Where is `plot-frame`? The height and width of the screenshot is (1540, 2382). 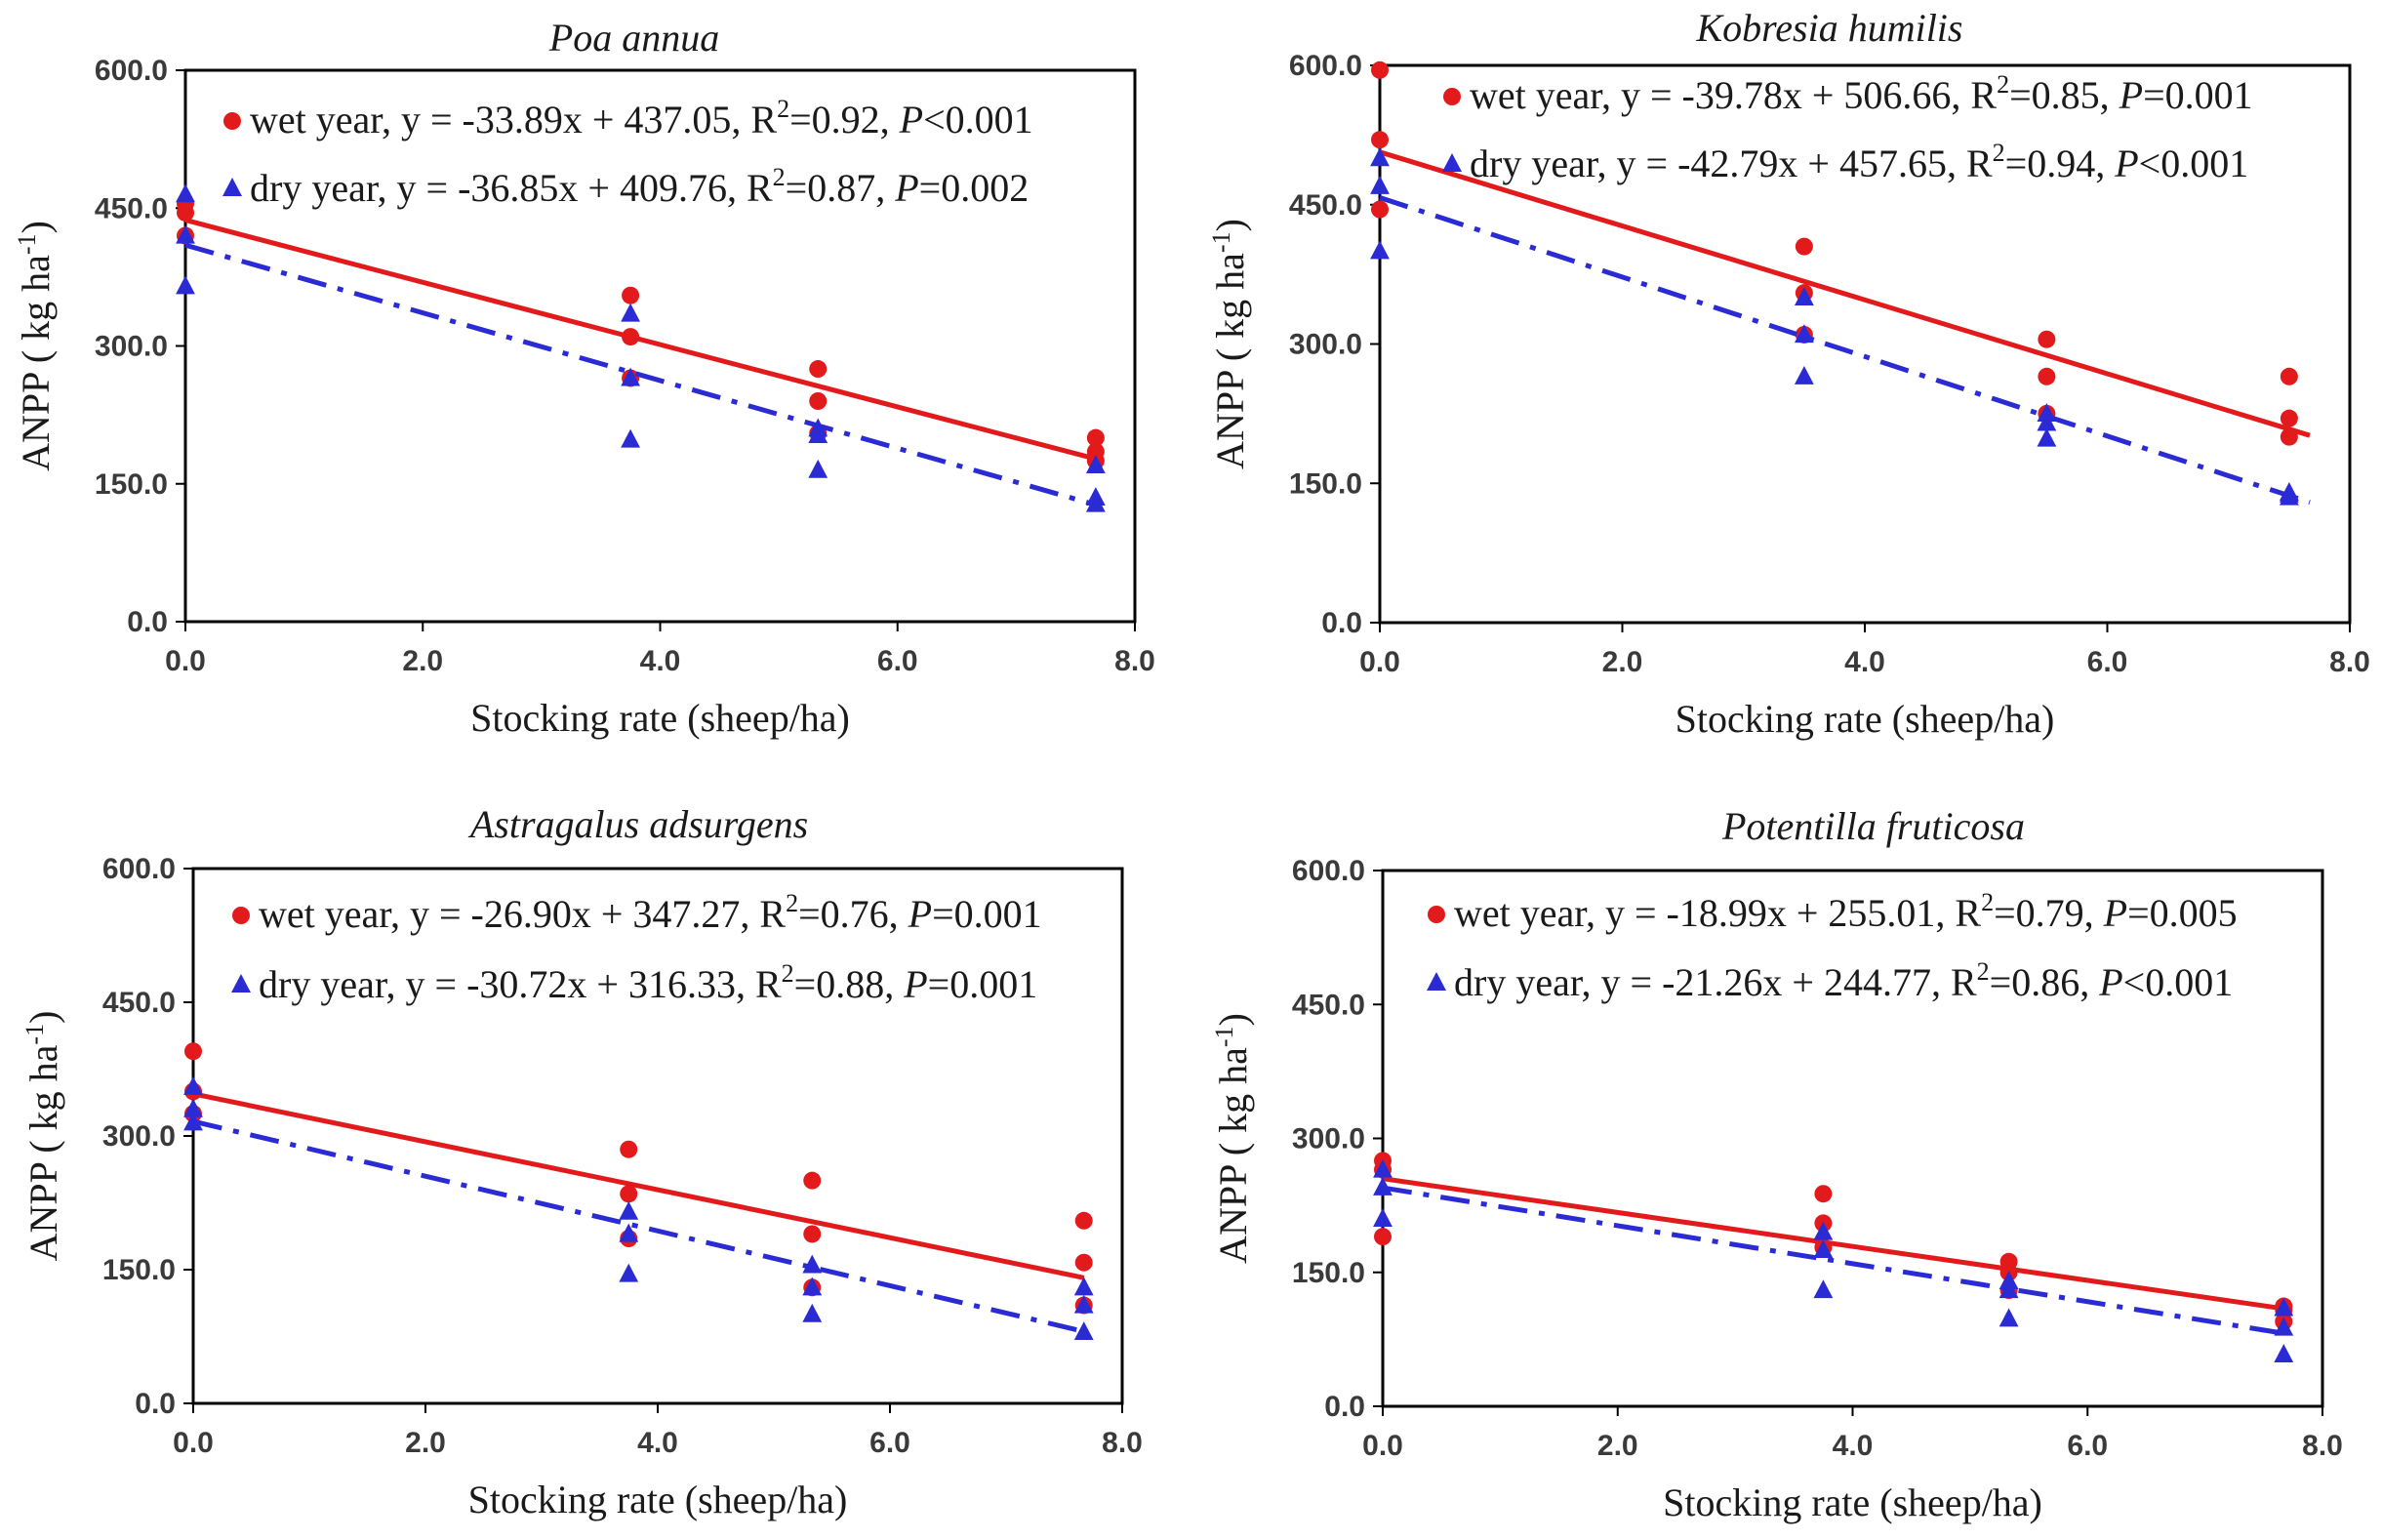
plot-frame is located at coordinates (657, 1136).